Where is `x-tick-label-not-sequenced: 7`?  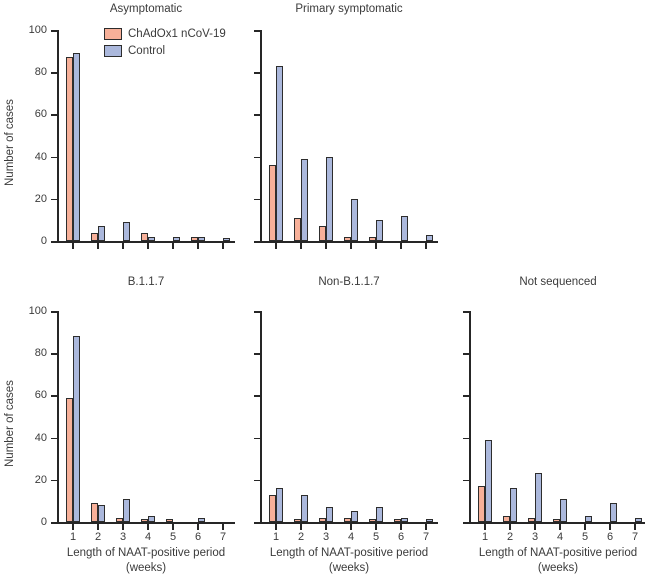
x-tick-label-not-sequenced: 7 is located at coordinates (635, 537).